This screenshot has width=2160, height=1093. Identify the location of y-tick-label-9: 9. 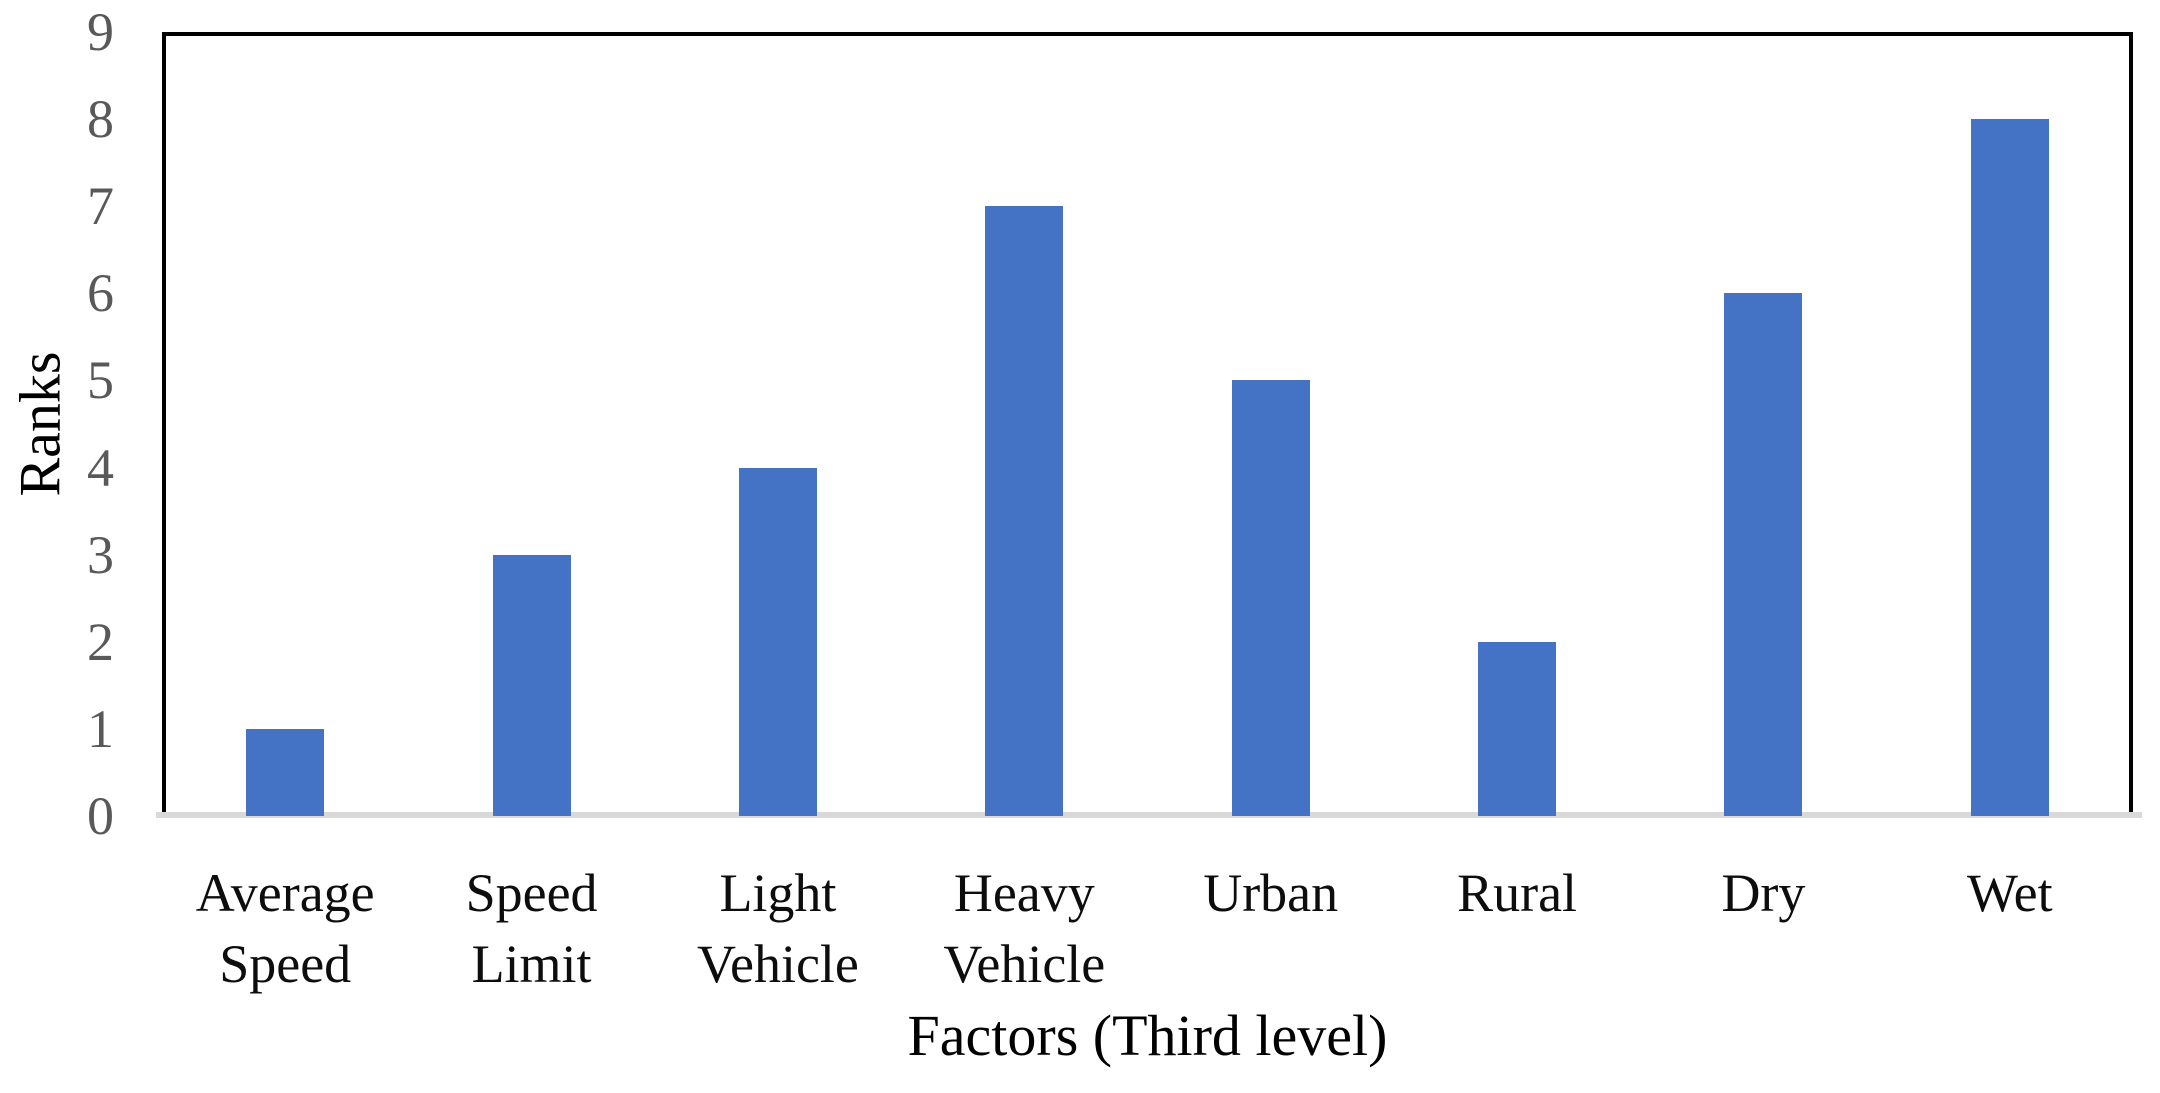
(100, 32).